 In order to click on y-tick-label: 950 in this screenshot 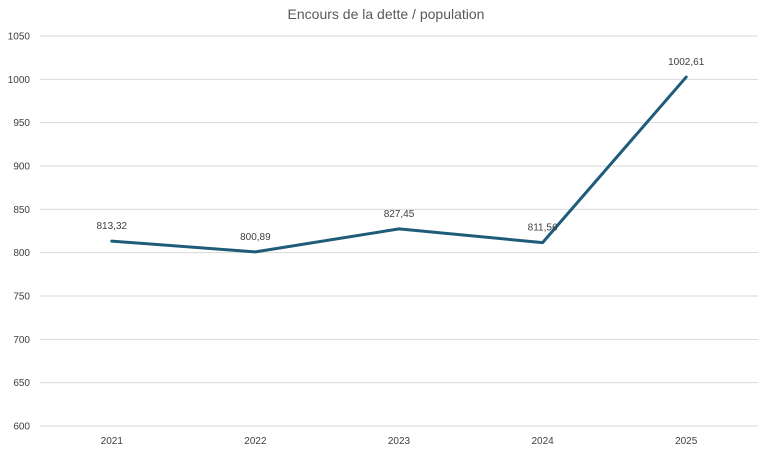, I will do `click(21, 123)`.